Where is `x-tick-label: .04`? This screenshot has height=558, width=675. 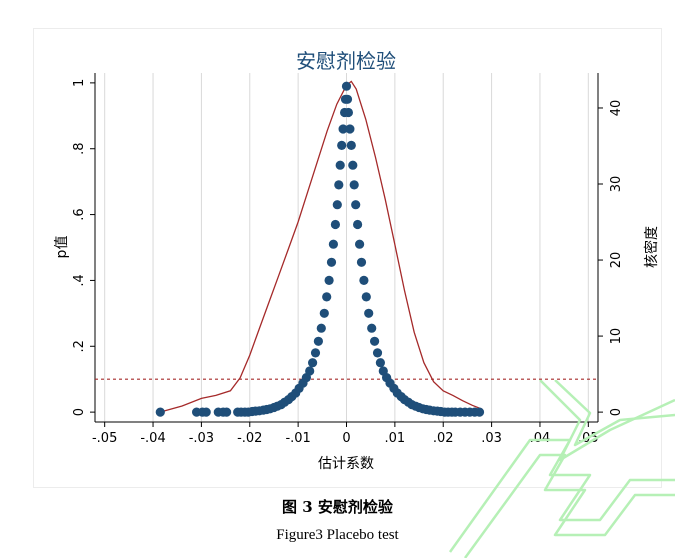 x-tick-label: .04 is located at coordinates (540, 438).